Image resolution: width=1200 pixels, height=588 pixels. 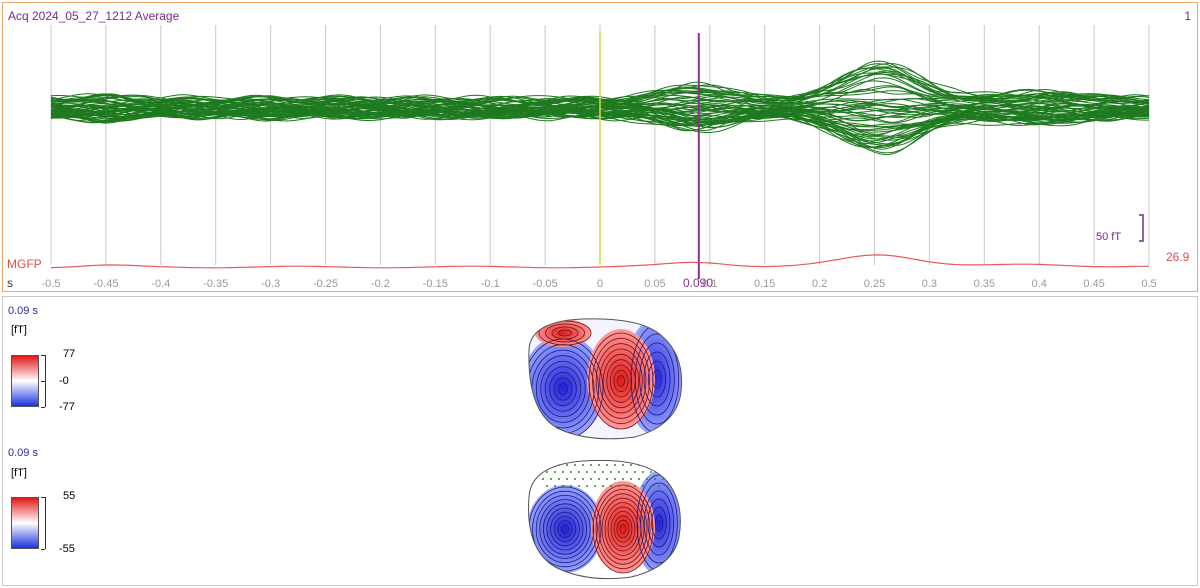 What do you see at coordinates (1148, 284) in the screenshot?
I see `time-tick-label: 0.5` at bounding box center [1148, 284].